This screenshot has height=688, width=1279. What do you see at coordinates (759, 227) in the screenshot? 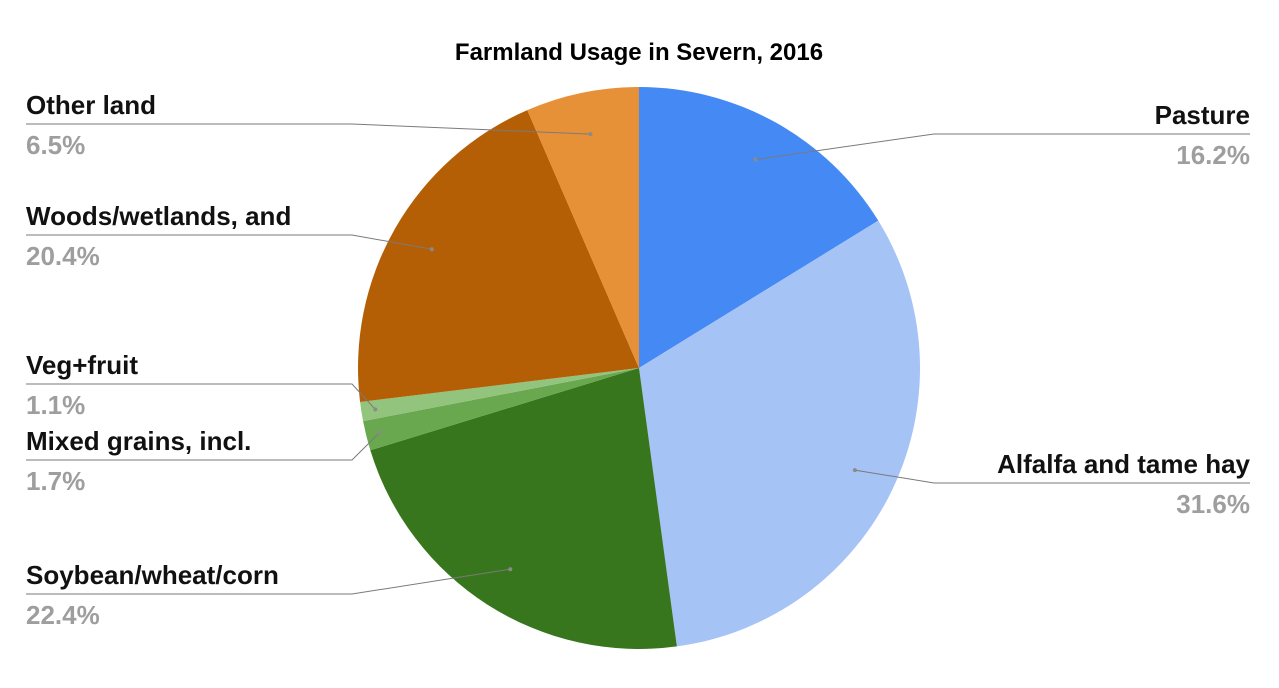
I see `pie-slice-pasture` at bounding box center [759, 227].